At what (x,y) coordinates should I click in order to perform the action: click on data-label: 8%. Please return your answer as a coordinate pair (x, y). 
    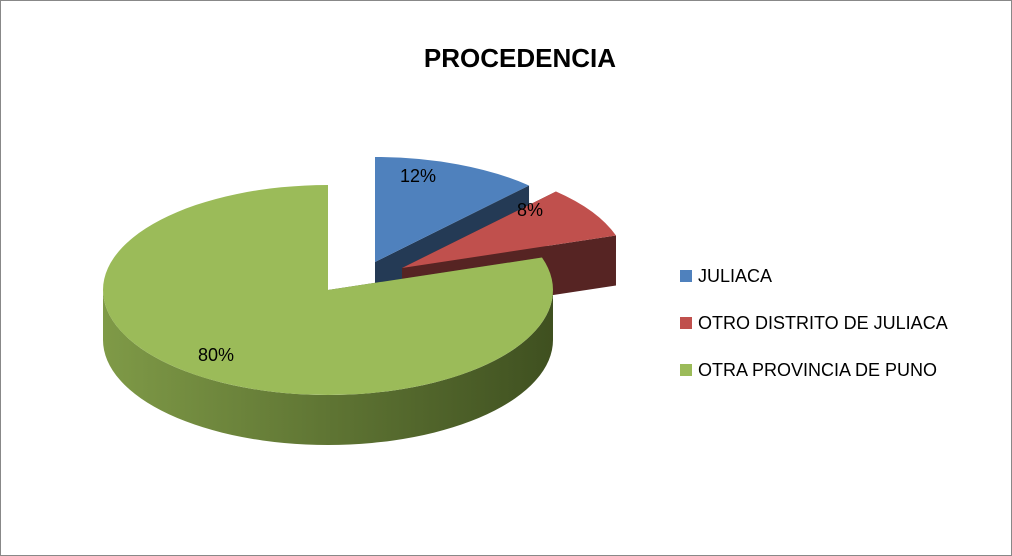
    Looking at the image, I should click on (530, 210).